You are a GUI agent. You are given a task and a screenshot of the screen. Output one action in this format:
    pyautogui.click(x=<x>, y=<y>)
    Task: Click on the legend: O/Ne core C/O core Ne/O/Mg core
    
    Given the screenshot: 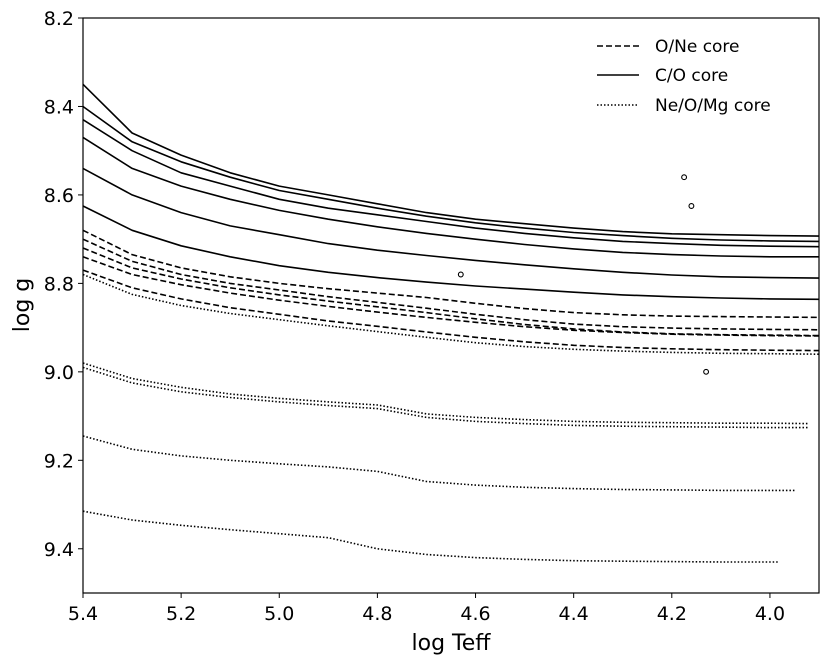 What is the action you would take?
    pyautogui.click(x=684, y=76)
    